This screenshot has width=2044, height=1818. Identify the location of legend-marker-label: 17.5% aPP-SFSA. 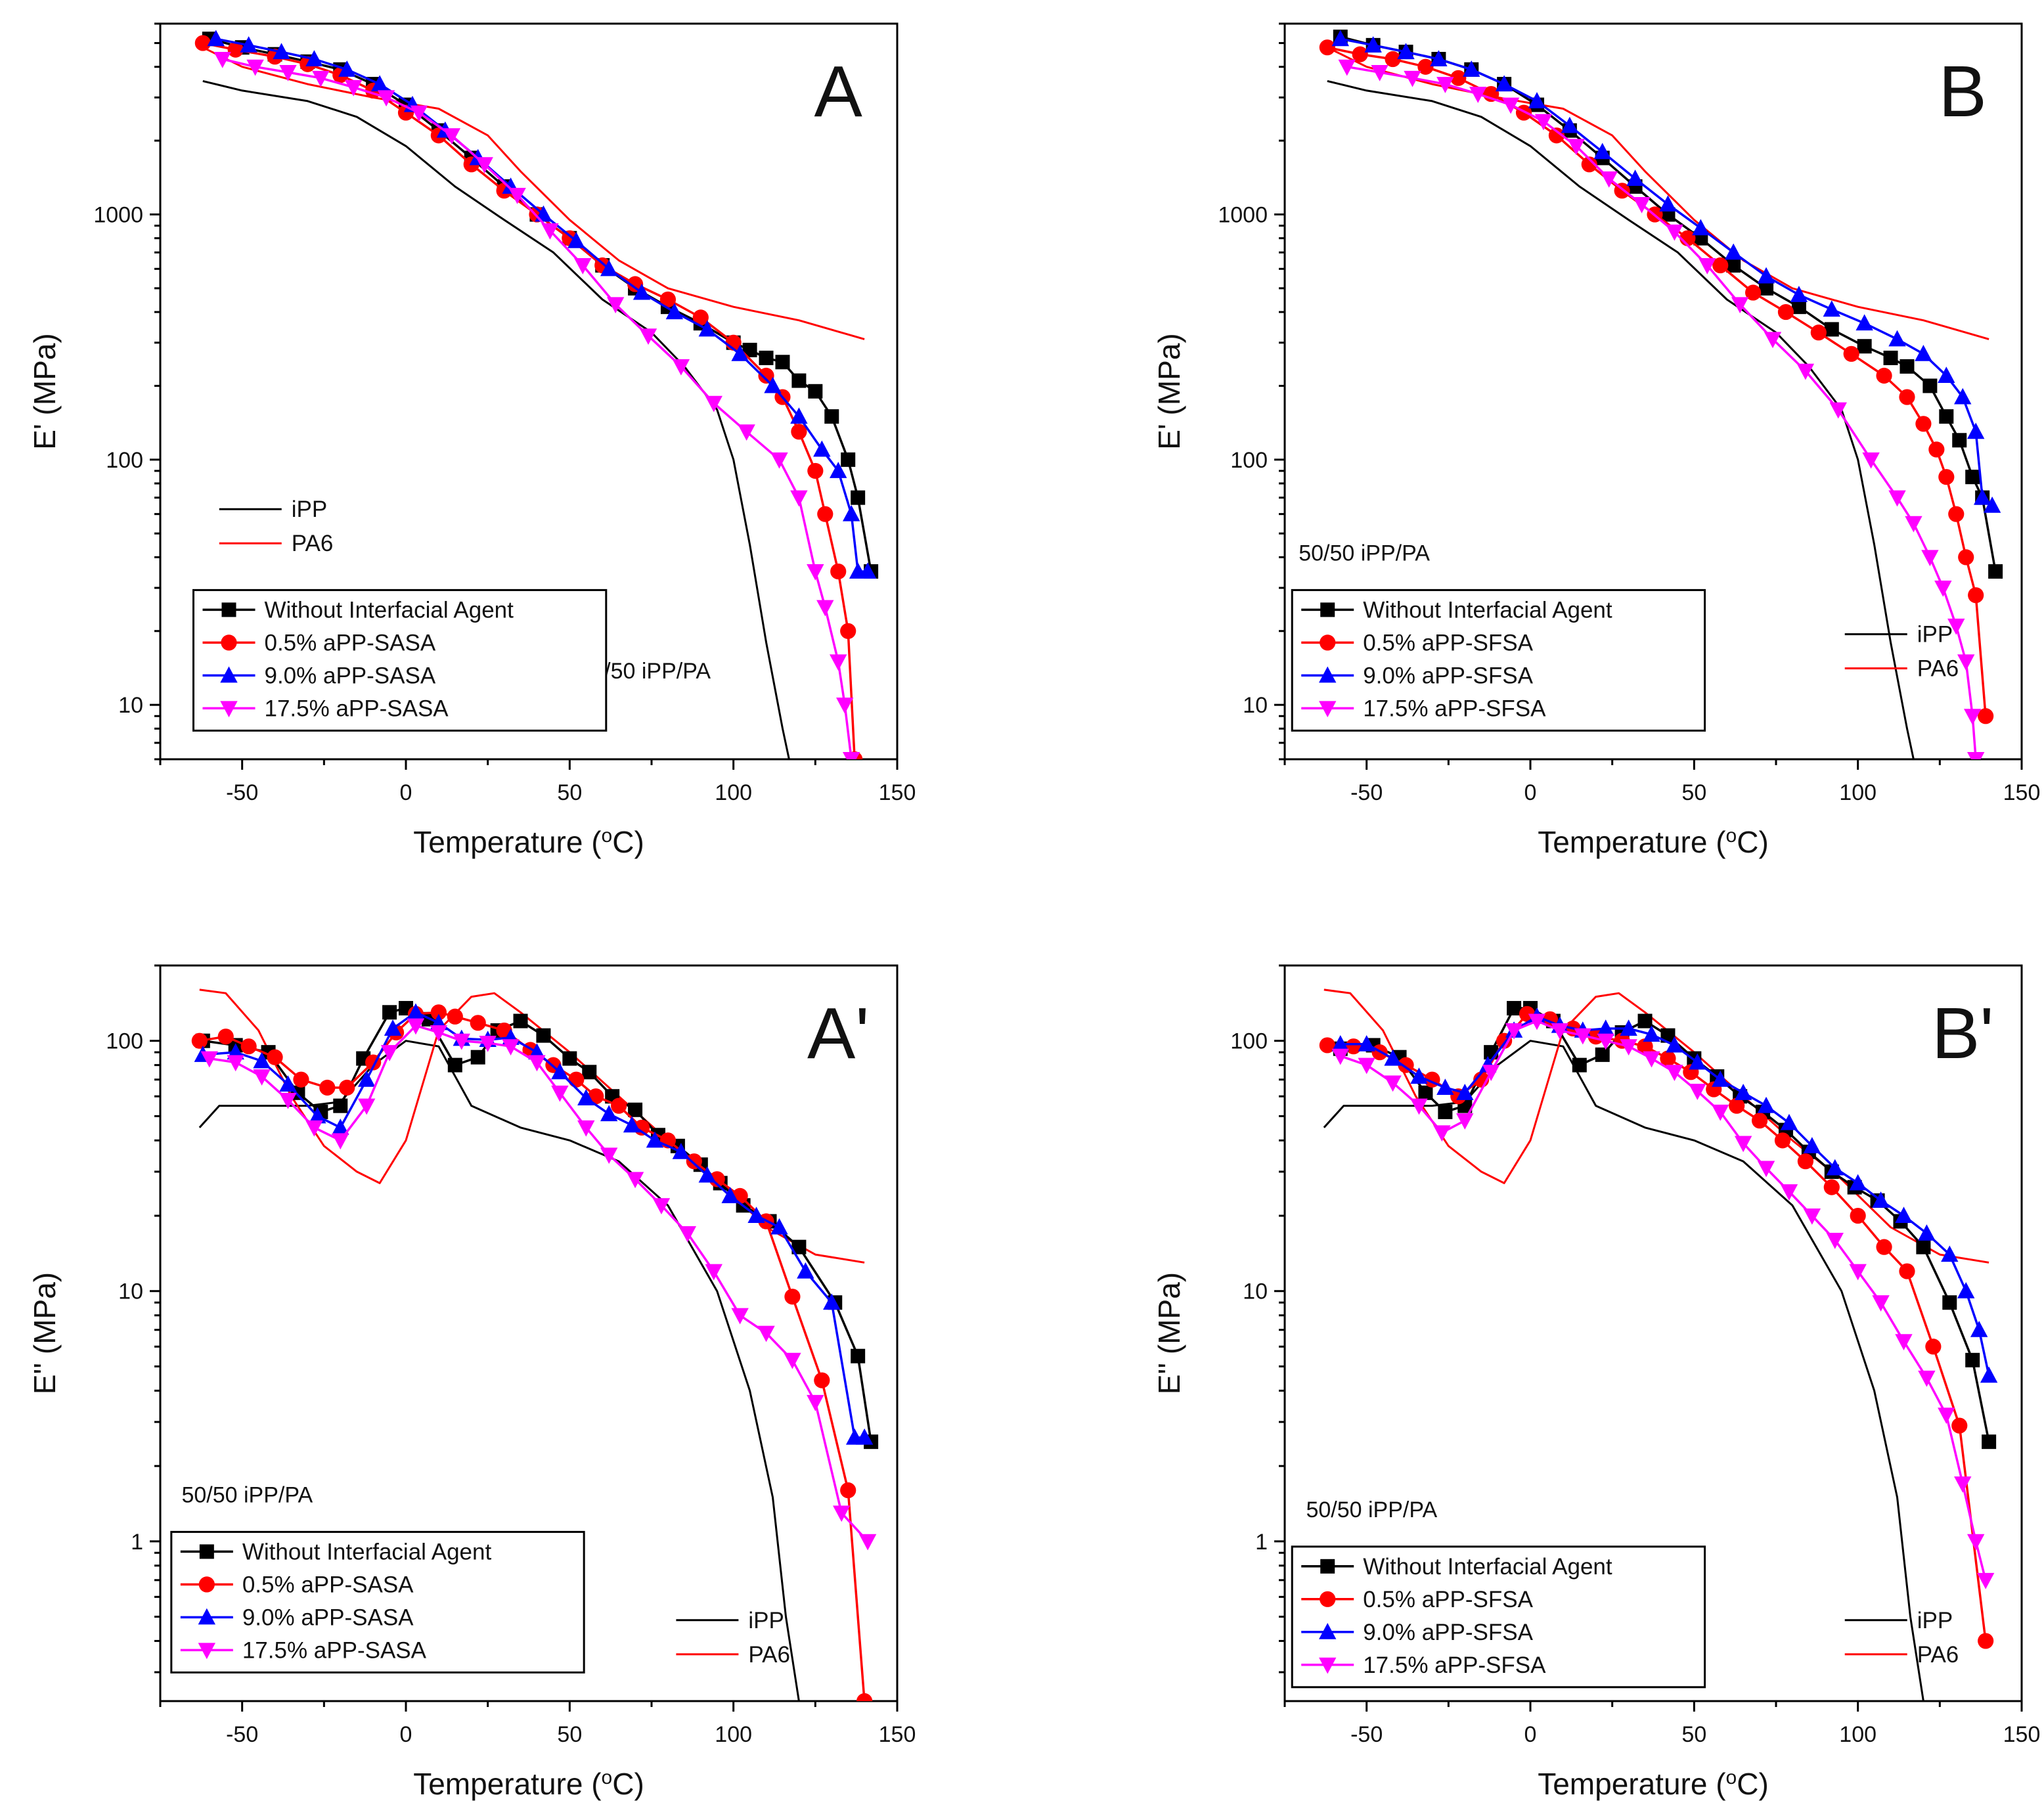
(1455, 1665).